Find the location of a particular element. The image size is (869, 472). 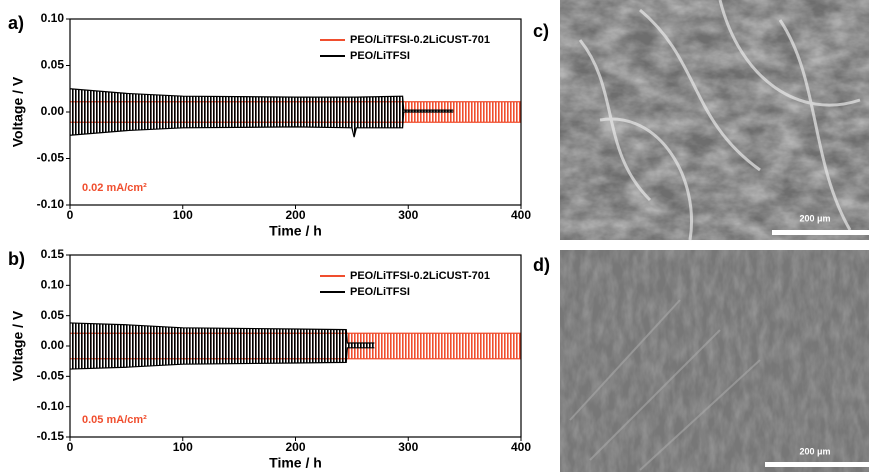

panel-label: d) is located at coordinates (541, 265).